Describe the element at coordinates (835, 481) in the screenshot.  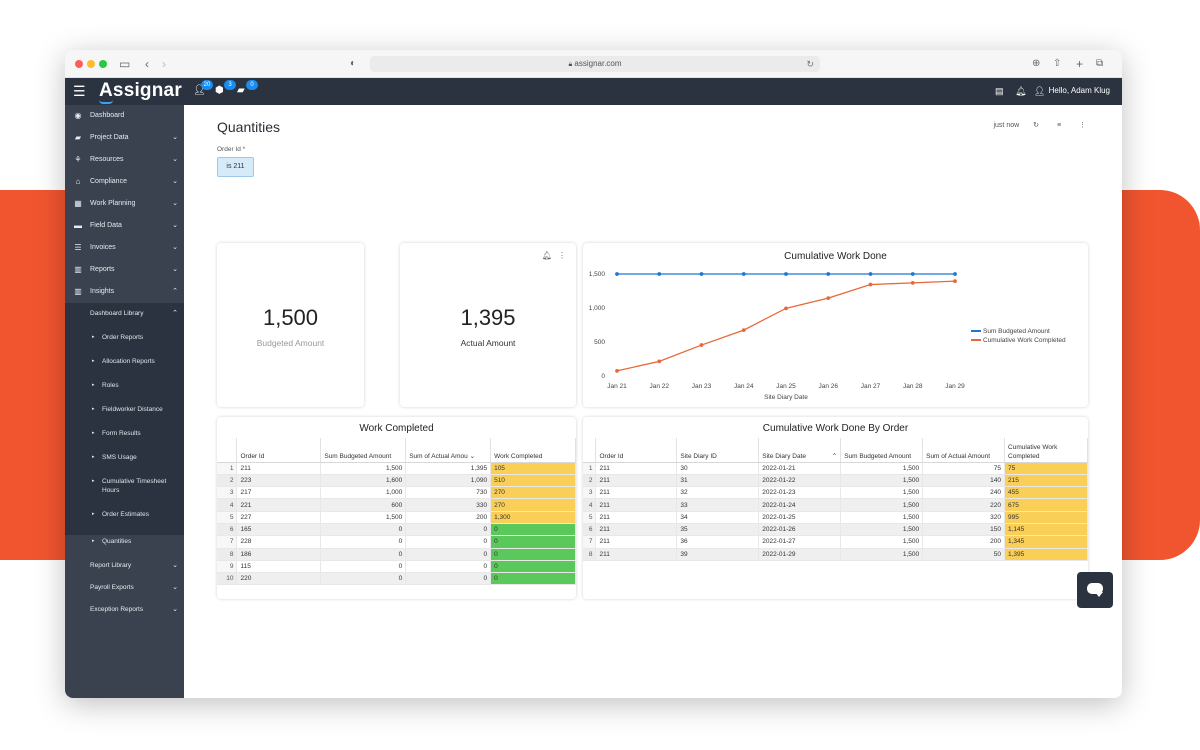
I see `table-row: 2 211 31 2022-01-22 1,500 140 215` at that location.